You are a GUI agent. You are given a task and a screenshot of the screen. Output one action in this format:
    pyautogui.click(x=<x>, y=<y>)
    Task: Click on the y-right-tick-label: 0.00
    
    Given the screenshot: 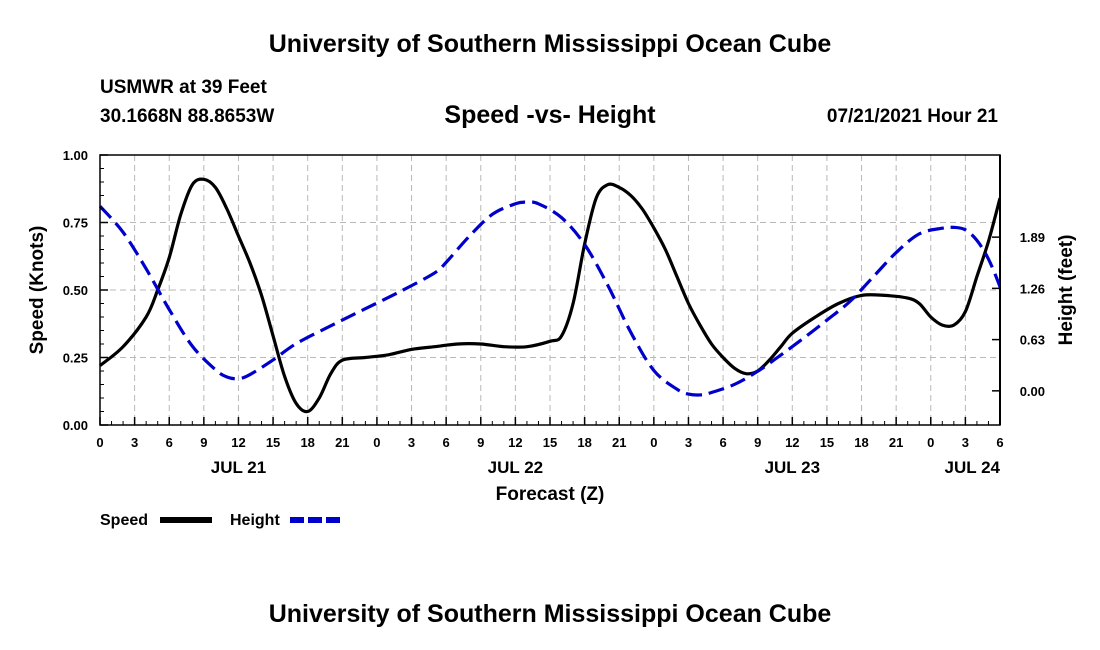 What is the action you would take?
    pyautogui.click(x=1032, y=391)
    